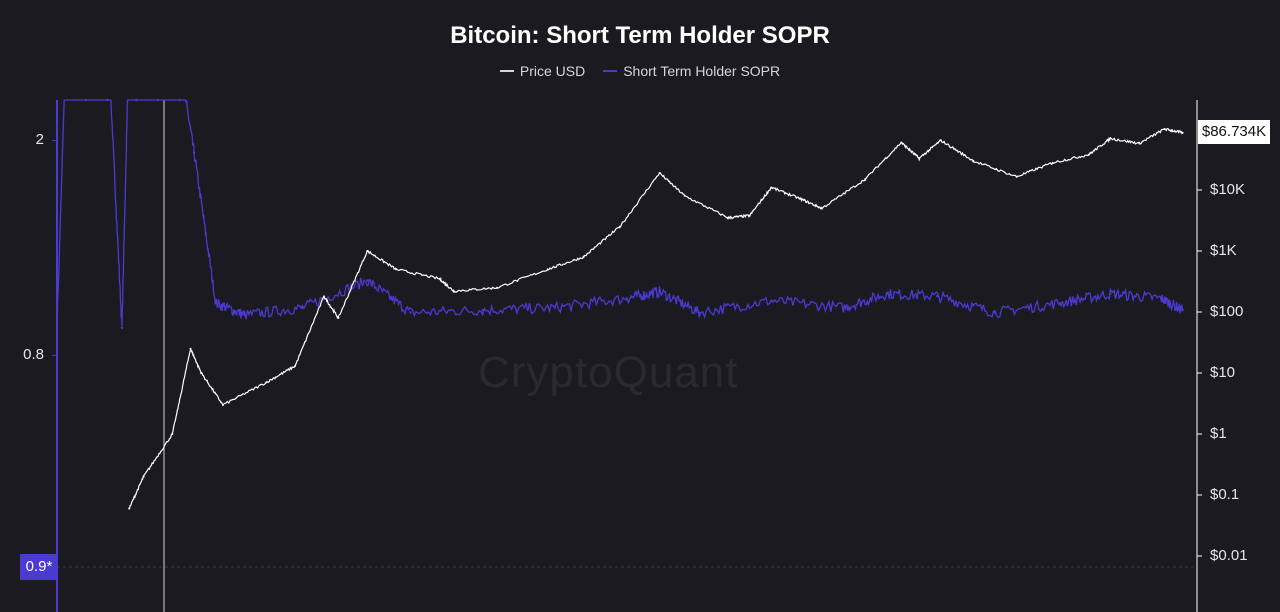 The width and height of the screenshot is (1280, 612). What do you see at coordinates (552, 71) in the screenshot?
I see `legend-label-price: Price USD` at bounding box center [552, 71].